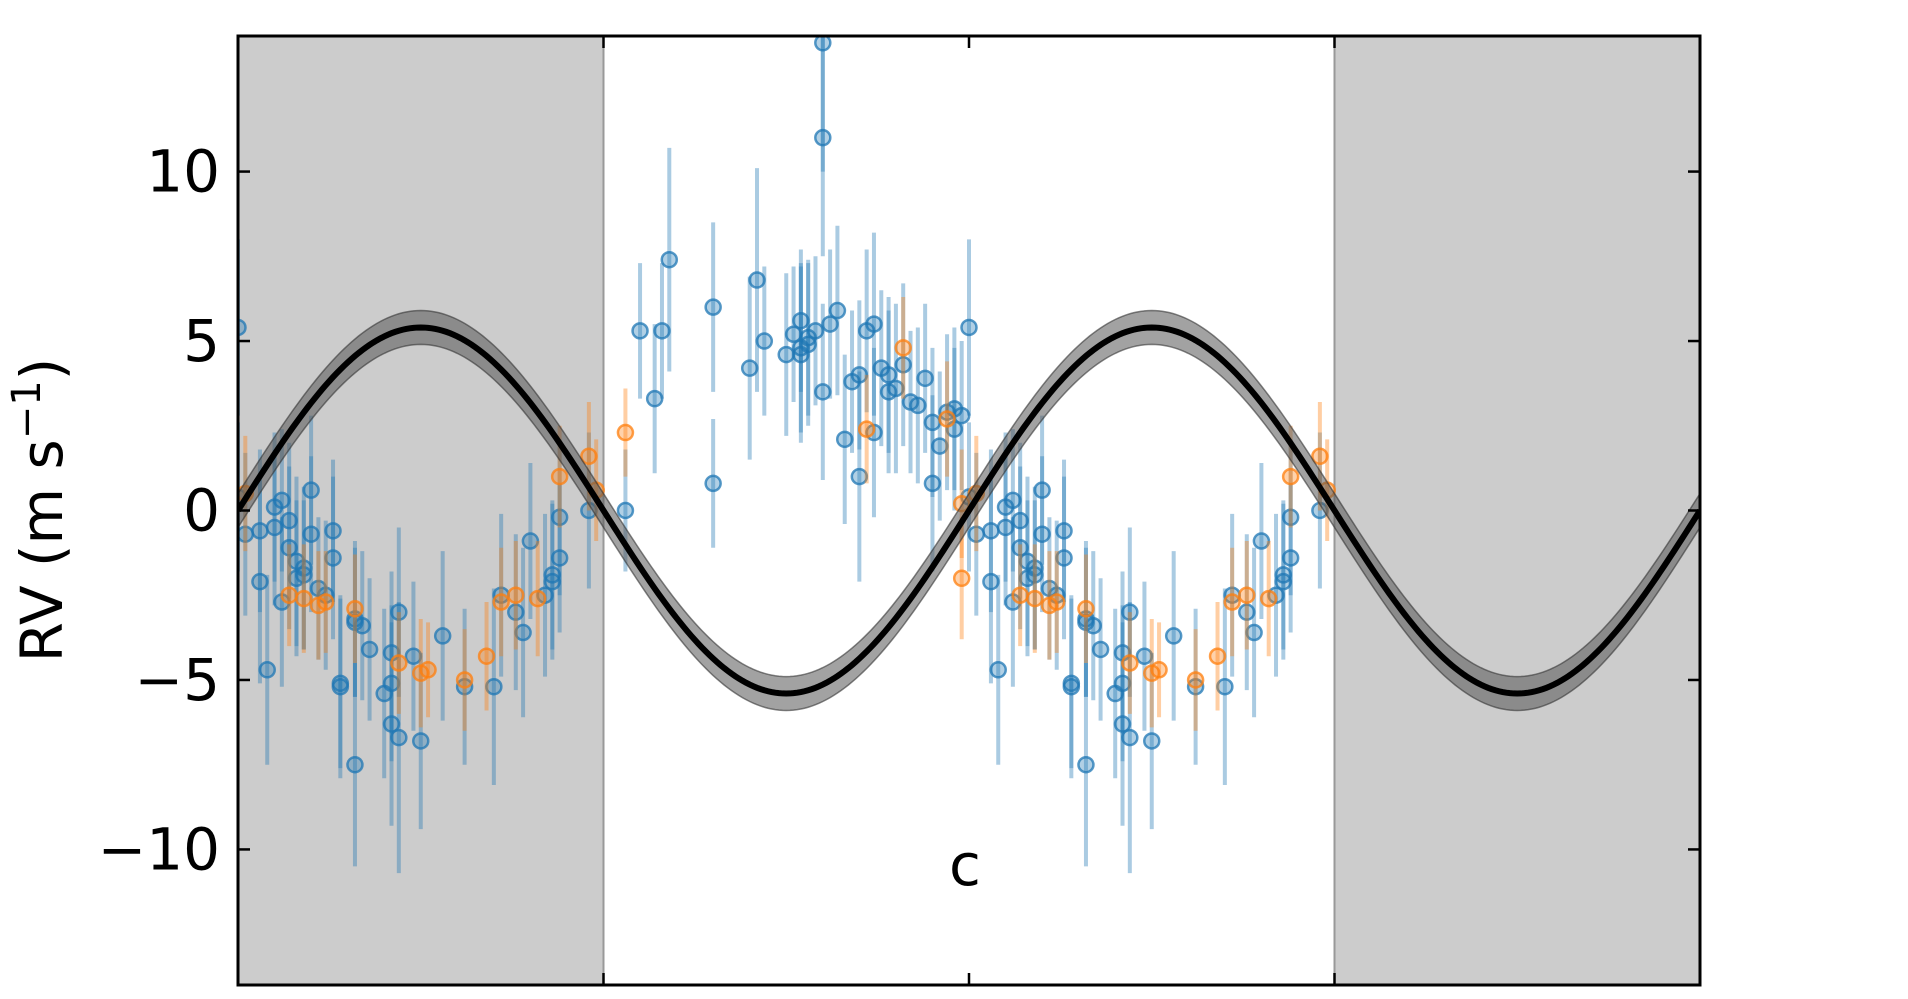 This screenshot has height=999, width=1908. Describe the element at coordinates (201, 341) in the screenshot. I see `y-tick-label: 5` at that location.